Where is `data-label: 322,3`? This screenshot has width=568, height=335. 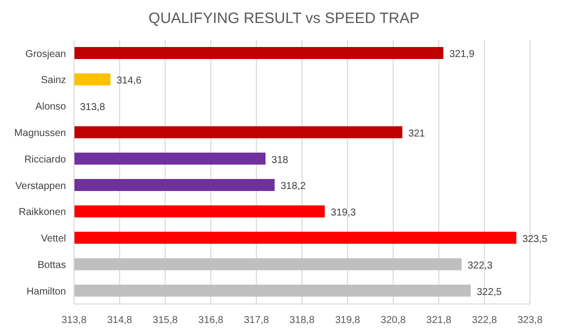 data-label: 322,3 is located at coordinates (481, 266).